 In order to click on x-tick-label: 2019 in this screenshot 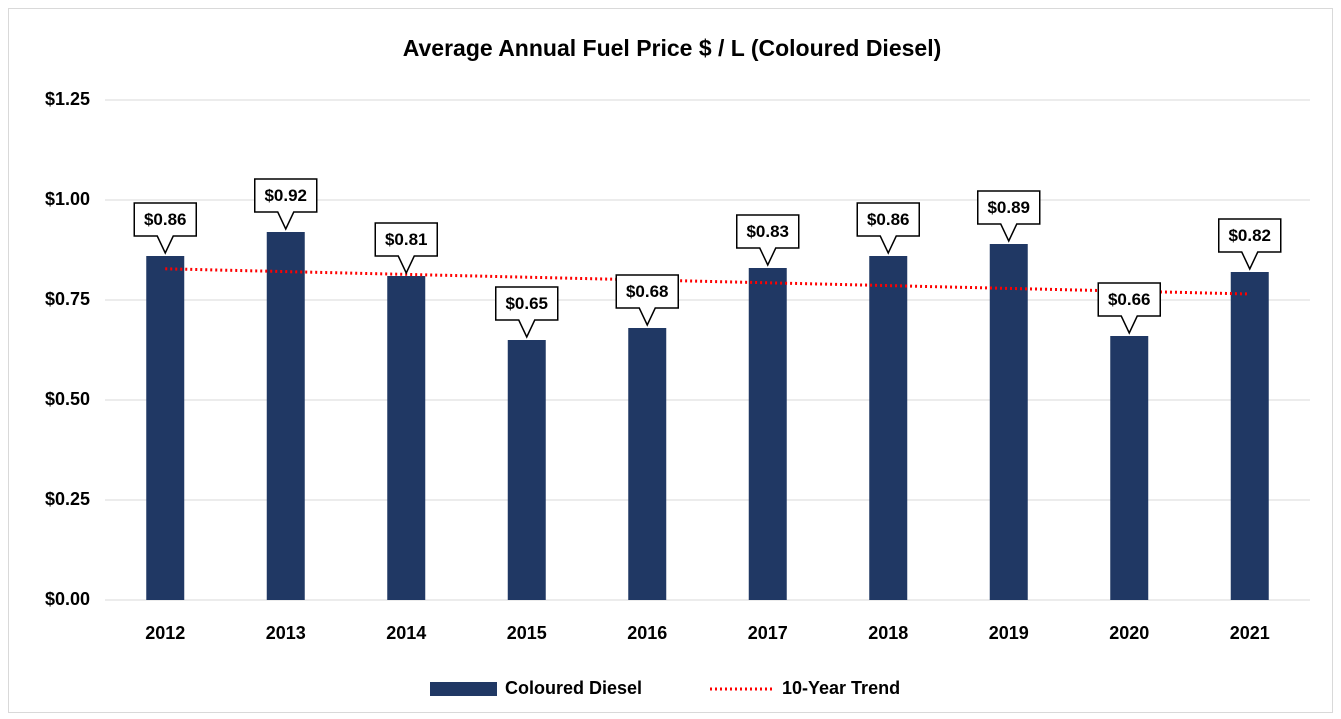, I will do `click(1009, 633)`.